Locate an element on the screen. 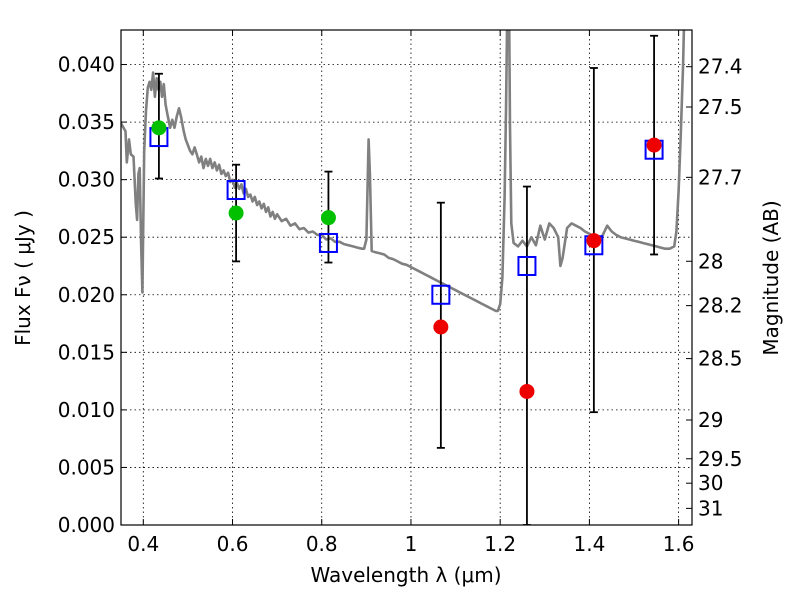 This screenshot has width=800, height=600. mag-tick-label: 30 is located at coordinates (710, 483).